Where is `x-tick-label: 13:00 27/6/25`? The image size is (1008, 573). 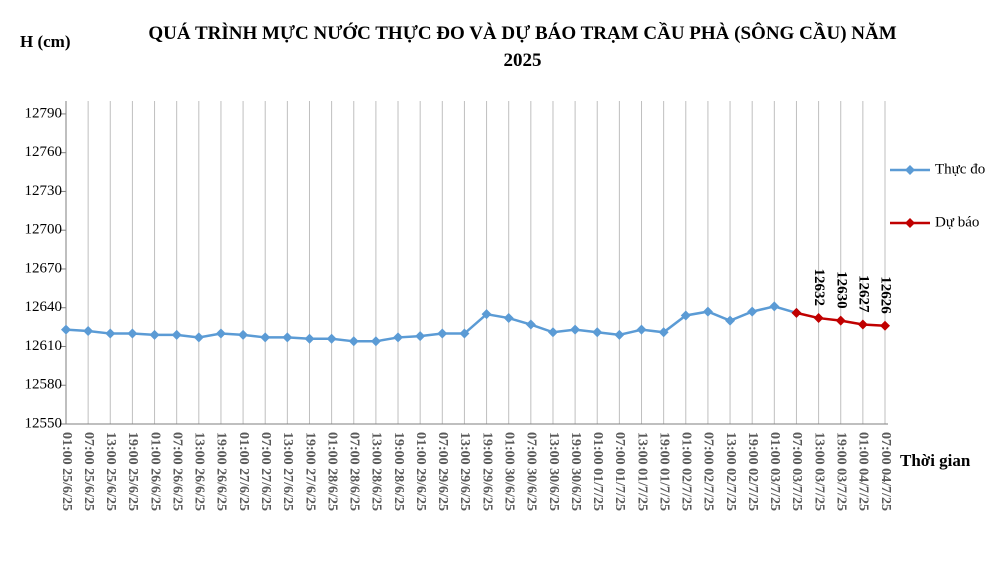 x-tick-label: 13:00 27/6/25 is located at coordinates (287, 471).